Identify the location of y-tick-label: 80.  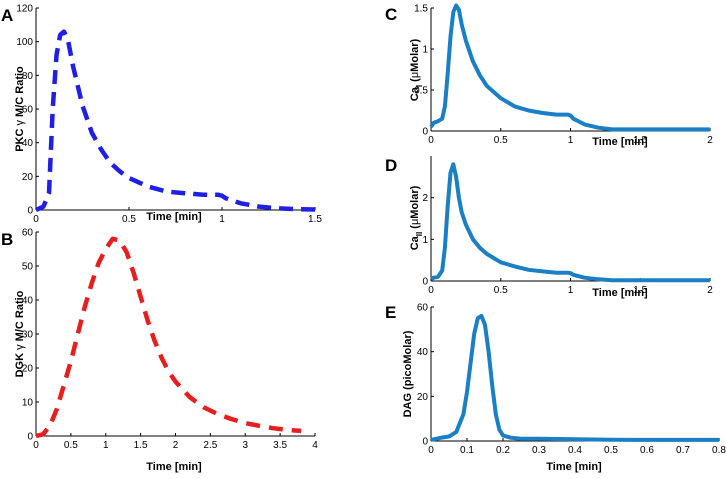
(28, 76).